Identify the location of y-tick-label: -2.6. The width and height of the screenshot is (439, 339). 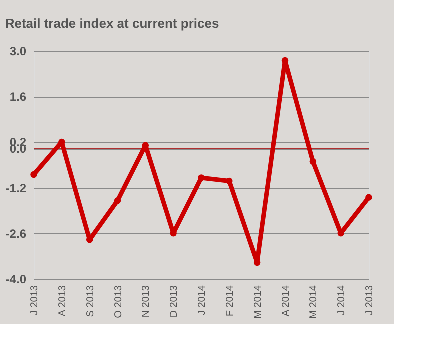
(16, 233).